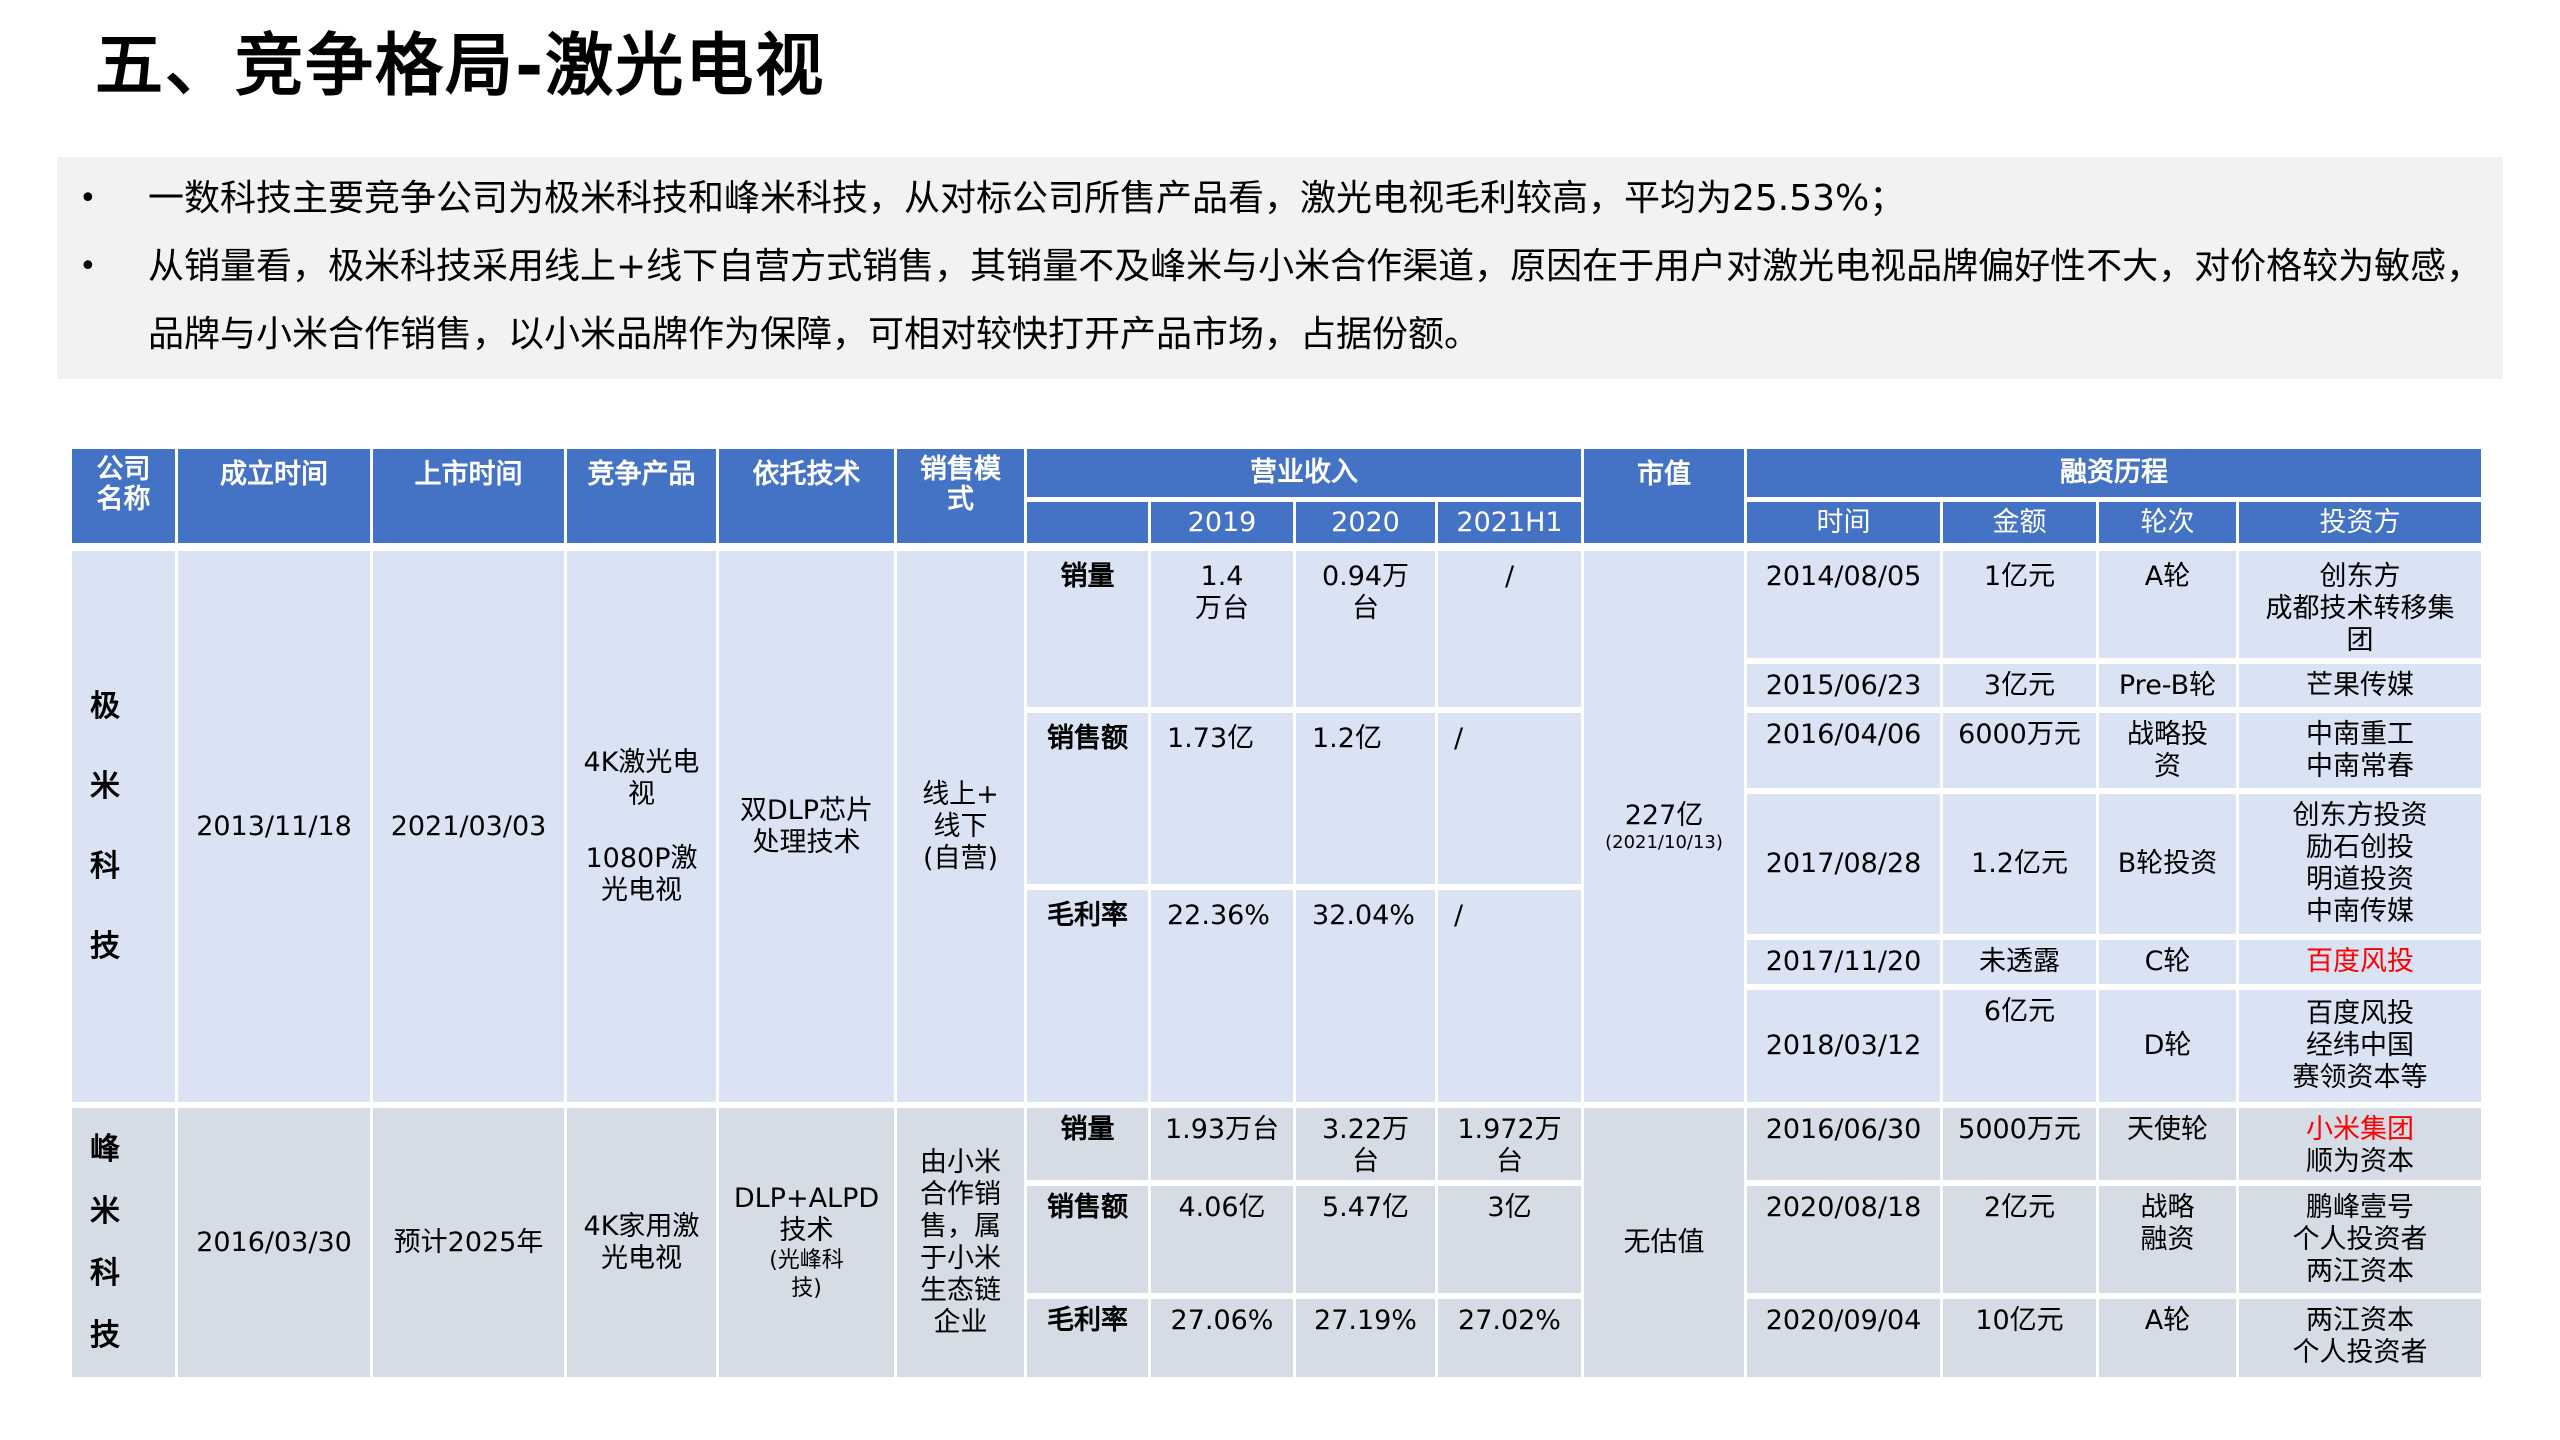  Describe the element at coordinates (641, 496) in the screenshot. I see `header-product: 竞争产品` at that location.